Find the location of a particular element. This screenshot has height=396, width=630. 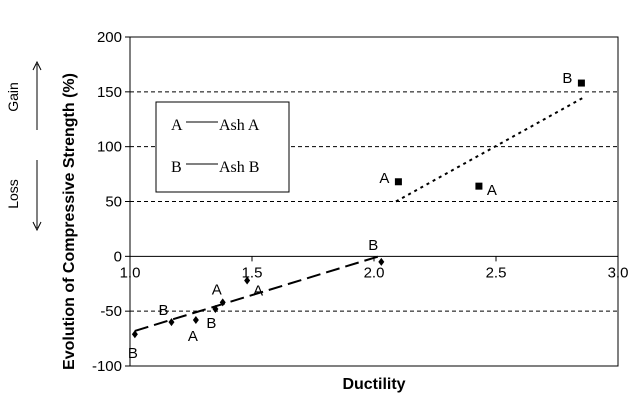

legend-key-b: B is located at coordinates (176, 167).